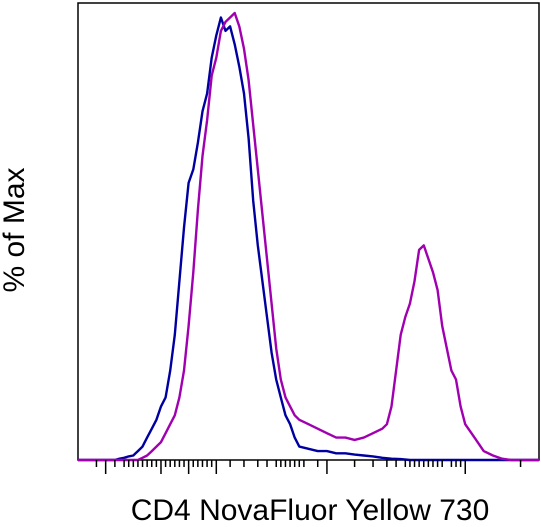 The image size is (541, 527). I want to click on x-axis-title: CD4 NovaFluor Yellow 730, so click(310, 510).